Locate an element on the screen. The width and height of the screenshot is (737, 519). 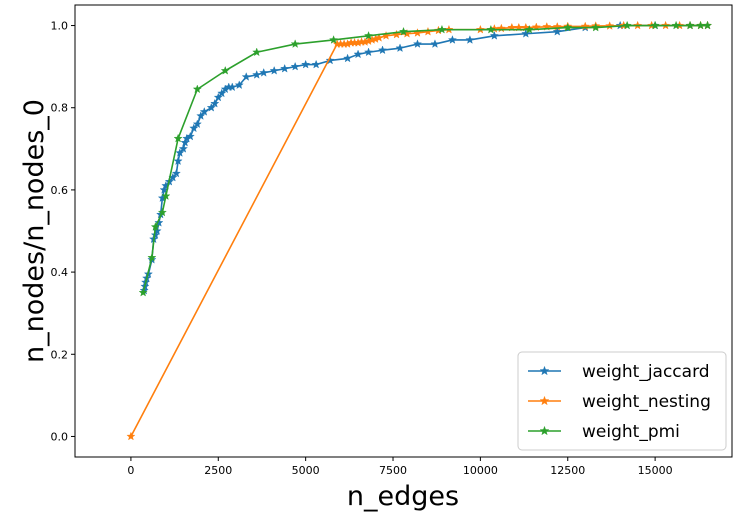
legend: weight_jaccard weight_nesting weight_pmi is located at coordinates (622, 401).